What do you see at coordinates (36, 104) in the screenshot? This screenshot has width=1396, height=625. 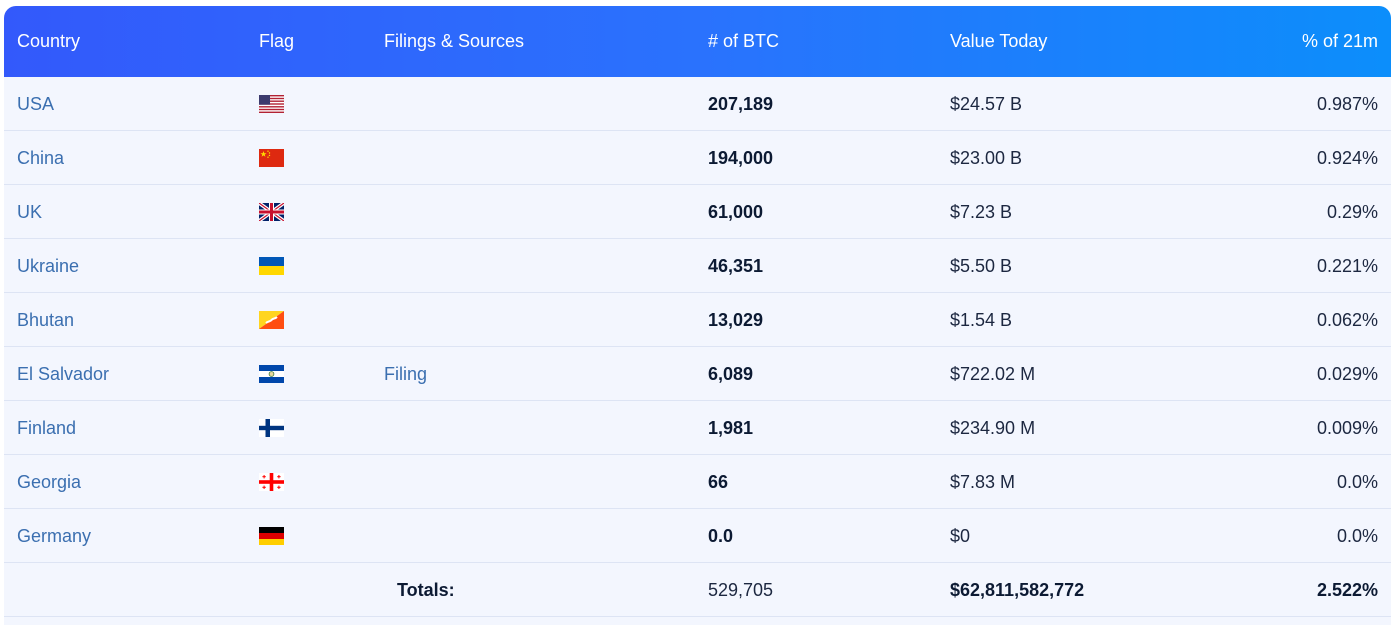 I see `country-link: USA` at bounding box center [36, 104].